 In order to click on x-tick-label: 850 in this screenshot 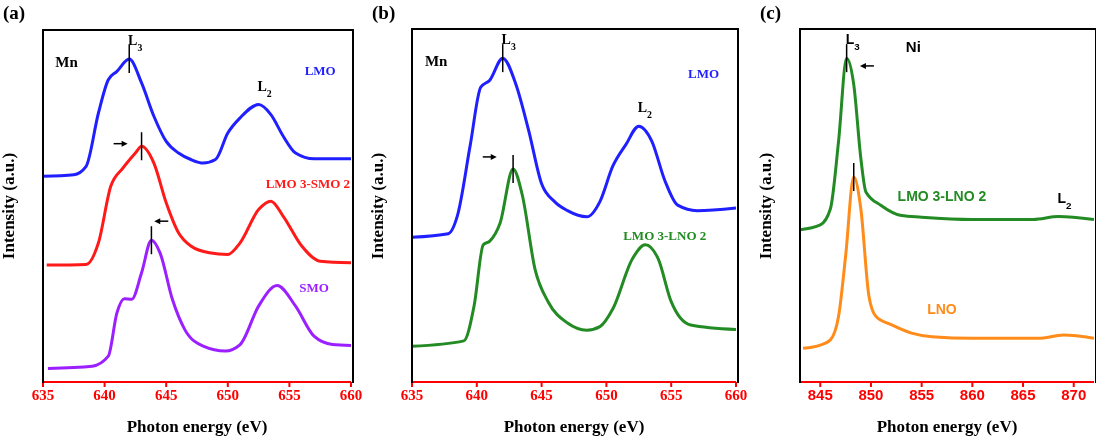, I will do `click(871, 394)`.